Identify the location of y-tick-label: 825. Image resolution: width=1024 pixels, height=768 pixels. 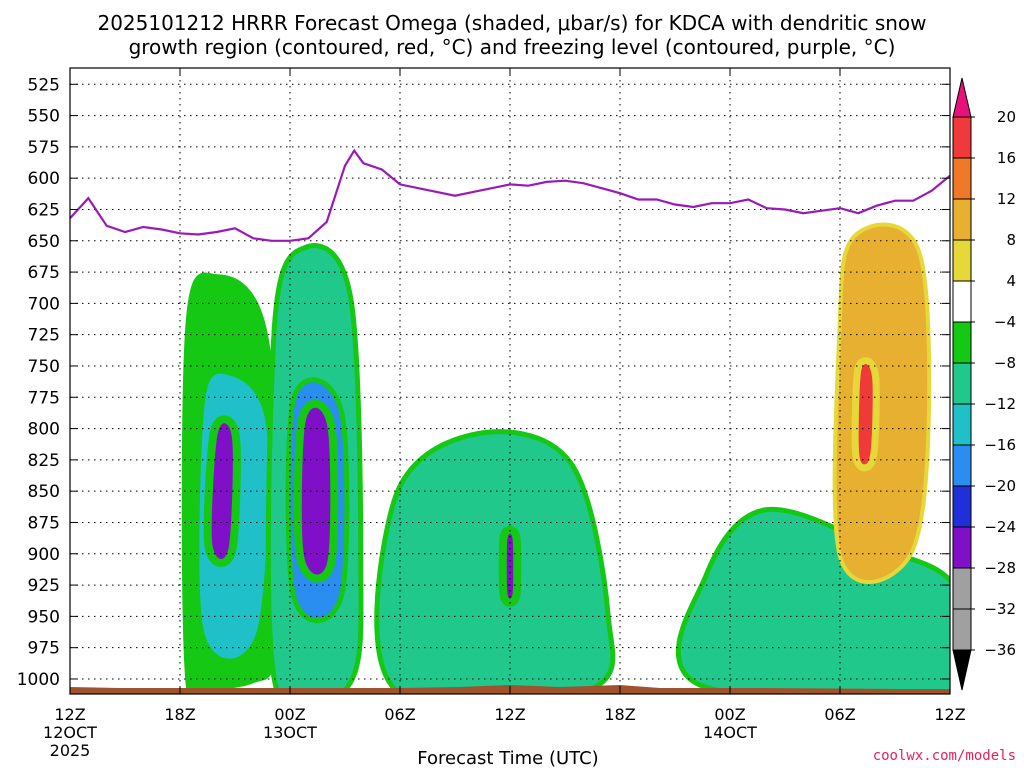
(44, 461).